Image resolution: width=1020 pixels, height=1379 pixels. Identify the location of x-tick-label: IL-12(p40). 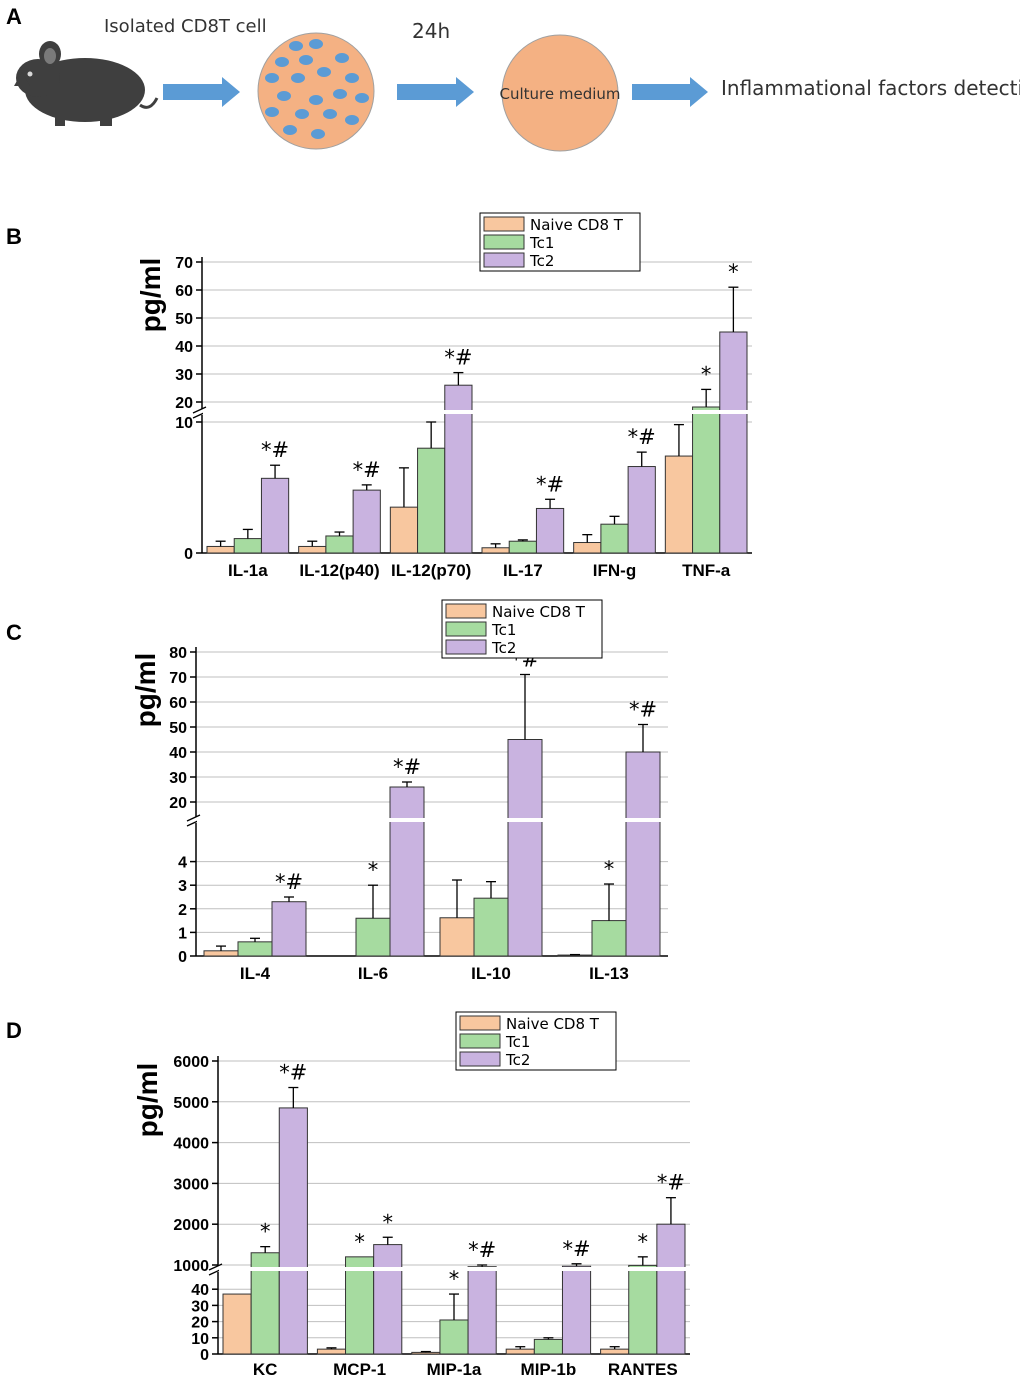
(339, 570).